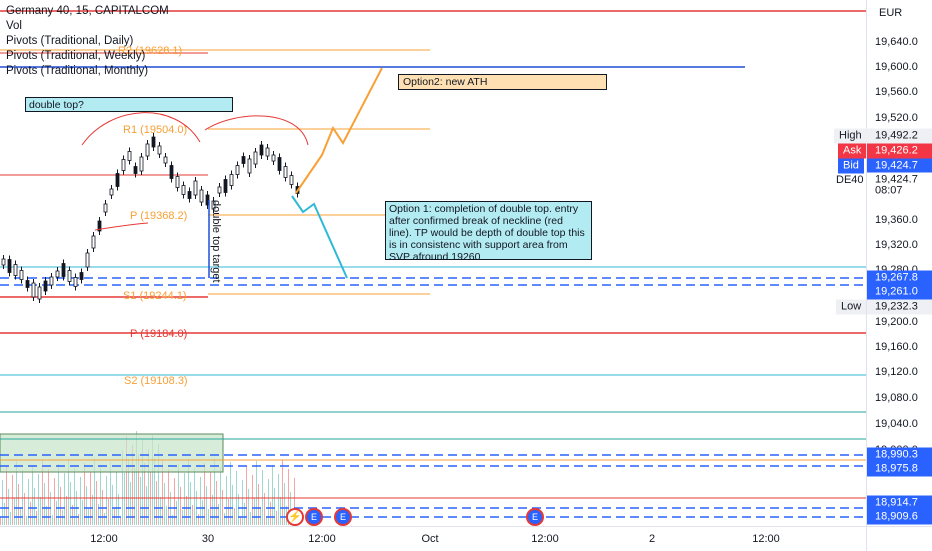 The width and height of the screenshot is (932, 551). What do you see at coordinates (77, 71) in the screenshot?
I see `indicator-pivots-monthly: Pivots (Traditional, Monthly)` at bounding box center [77, 71].